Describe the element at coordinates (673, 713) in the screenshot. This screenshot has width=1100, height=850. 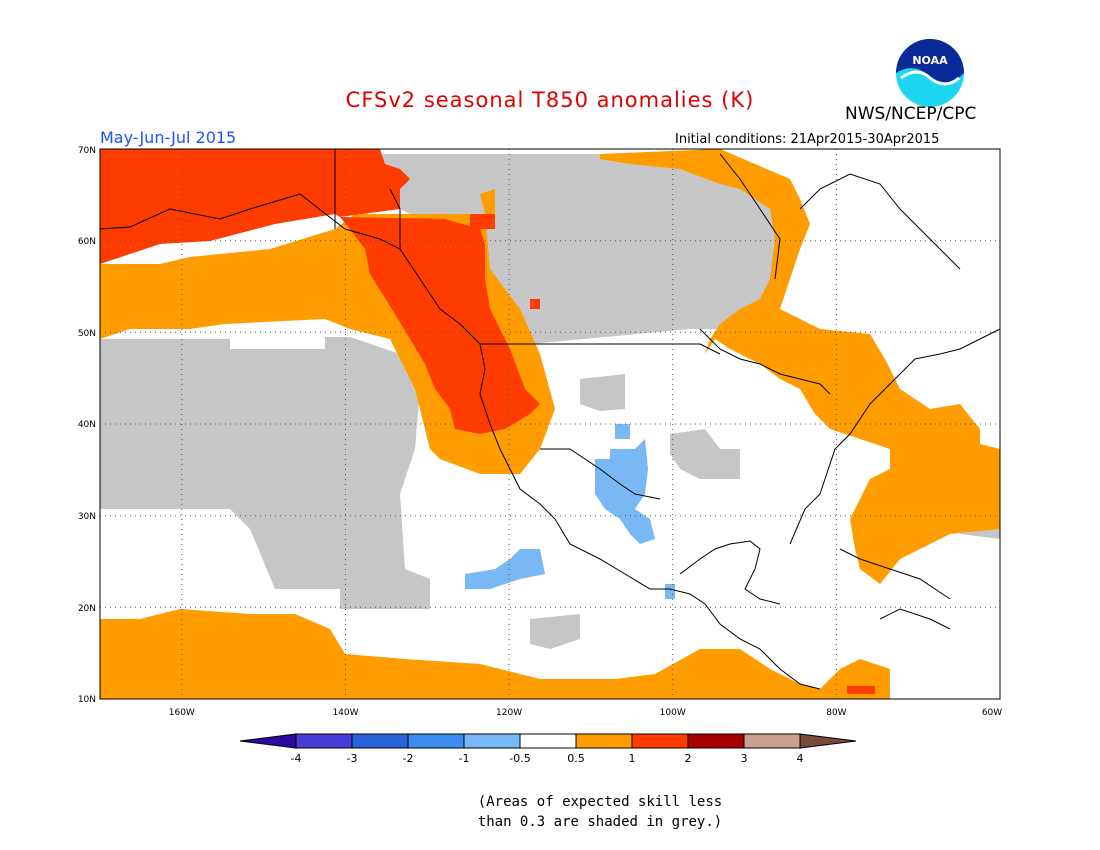
I see `lon-label: 100W` at that location.